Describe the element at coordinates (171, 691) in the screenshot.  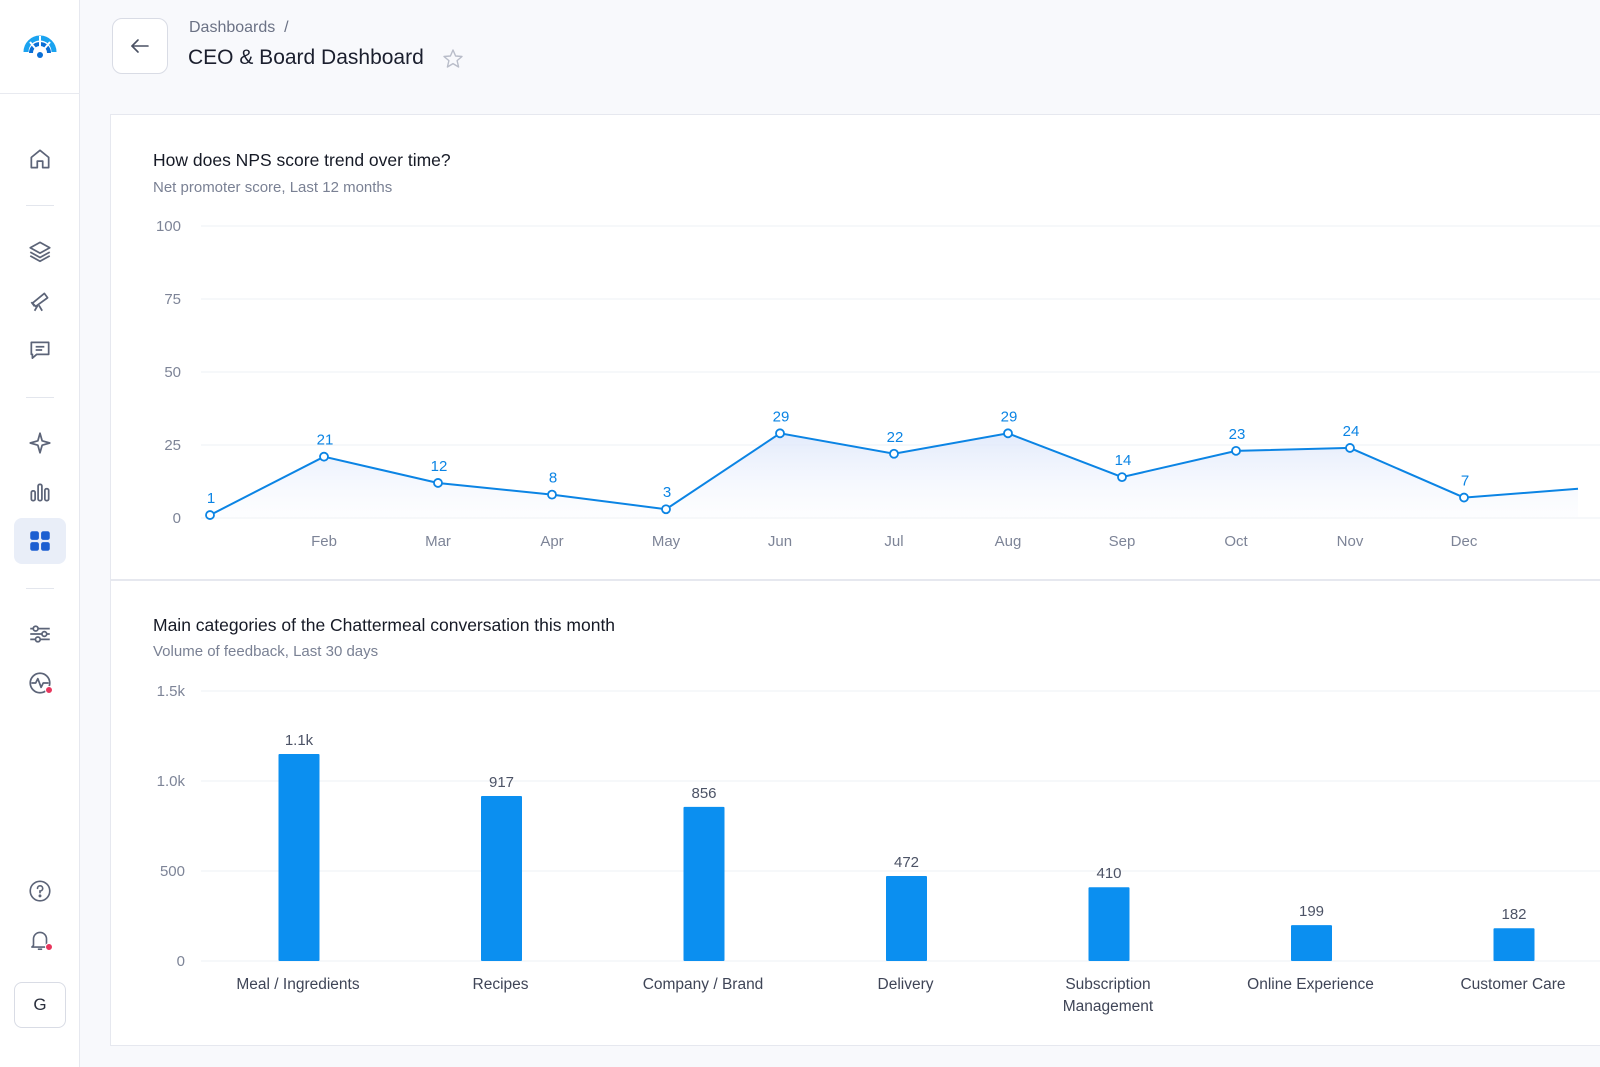
I see `y-tick-label: 1.5k` at that location.